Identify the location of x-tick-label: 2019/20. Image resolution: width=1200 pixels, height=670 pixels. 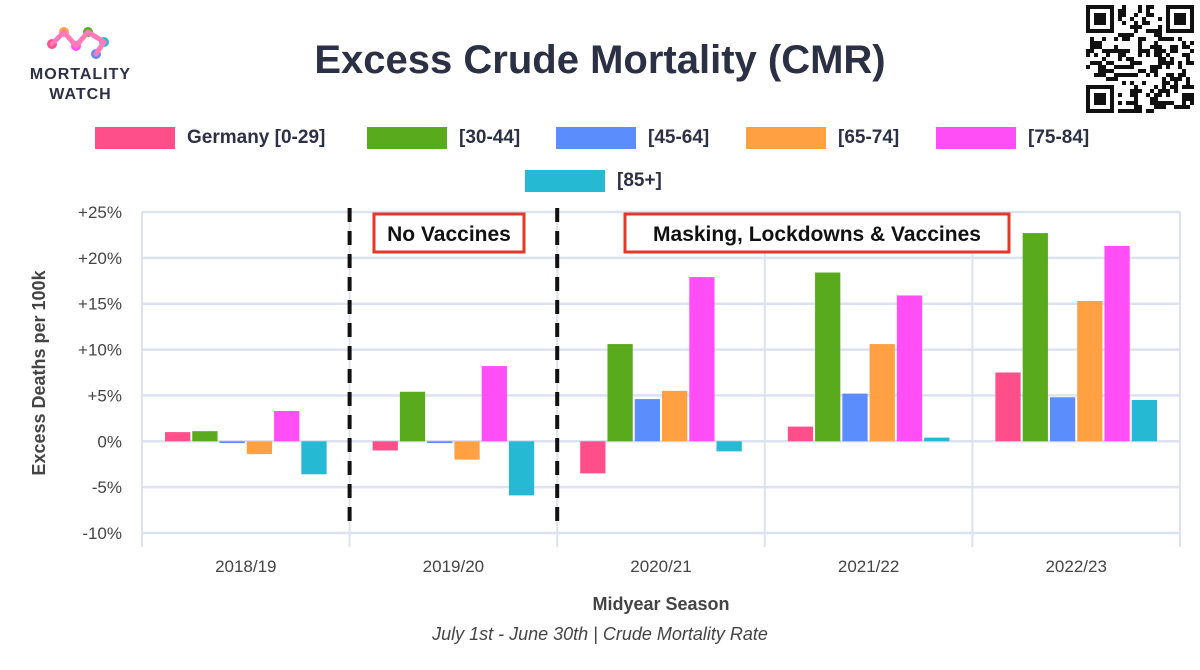
(453, 566).